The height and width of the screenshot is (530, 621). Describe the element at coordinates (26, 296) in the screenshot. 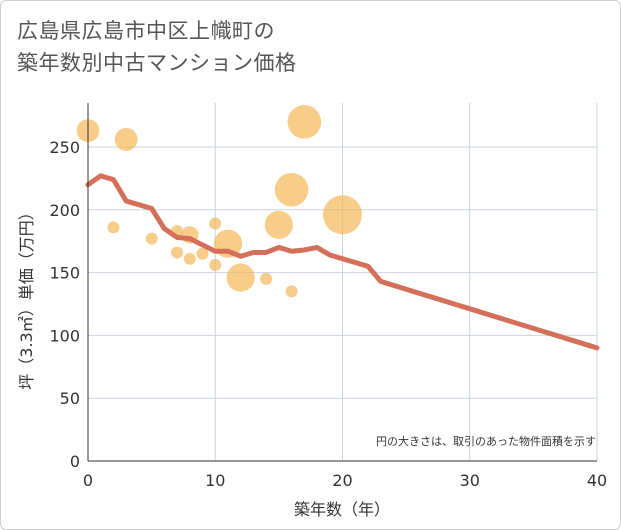

I see `y-axis-label: 坪（3.3㎡）単価（万円）` at that location.